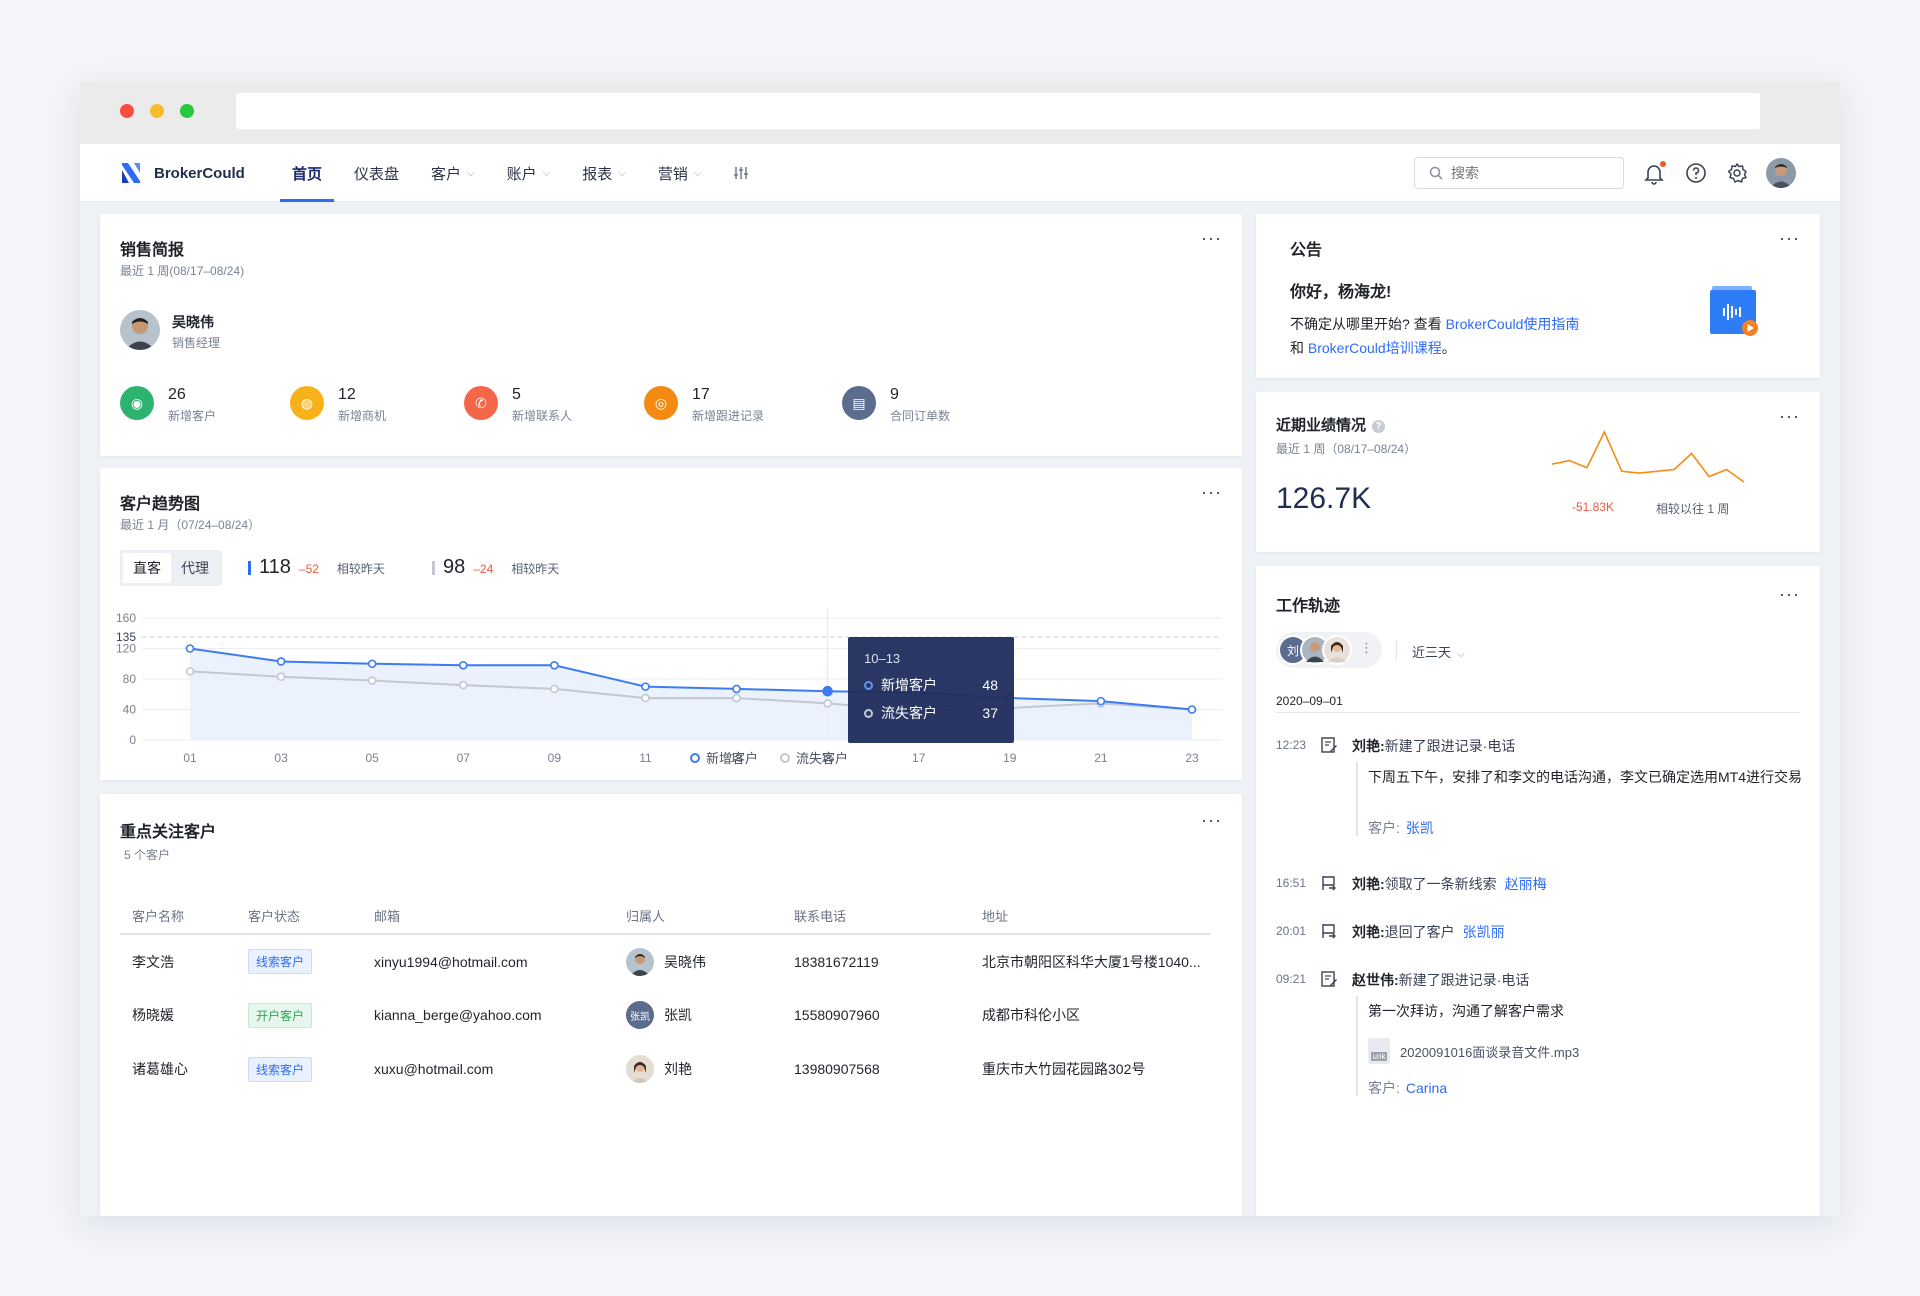  What do you see at coordinates (192, 416) in the screenshot?
I see `stat-label: 新增客户` at bounding box center [192, 416].